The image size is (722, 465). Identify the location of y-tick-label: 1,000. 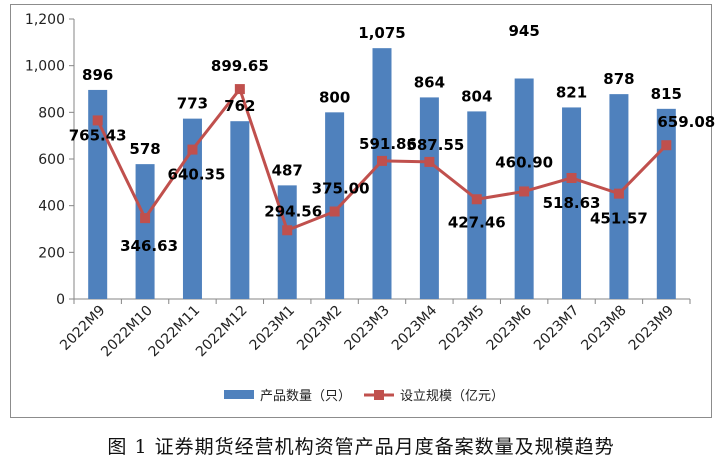
(45, 67).